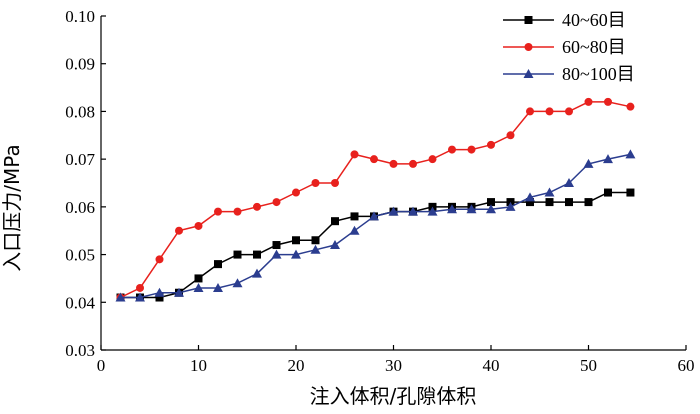 The height and width of the screenshot is (414, 700). I want to click on x-tick-label: 40, so click(491, 365).